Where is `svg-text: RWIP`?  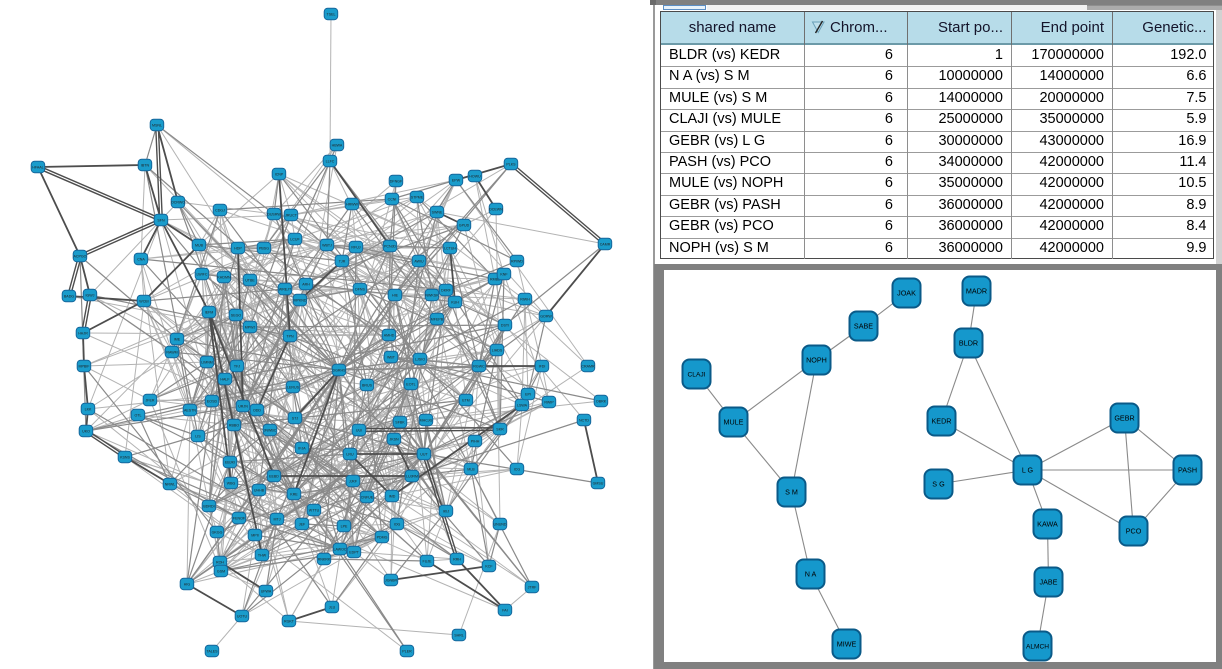
svg-text: RWIP is located at coordinates (549, 403).